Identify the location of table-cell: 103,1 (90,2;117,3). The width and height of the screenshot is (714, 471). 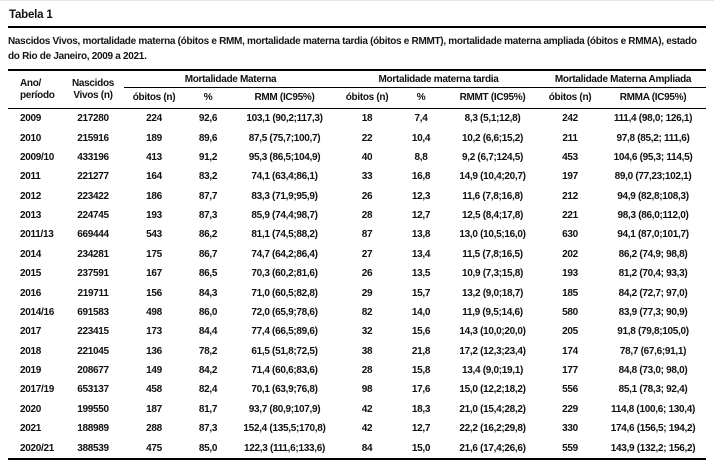
(284, 119).